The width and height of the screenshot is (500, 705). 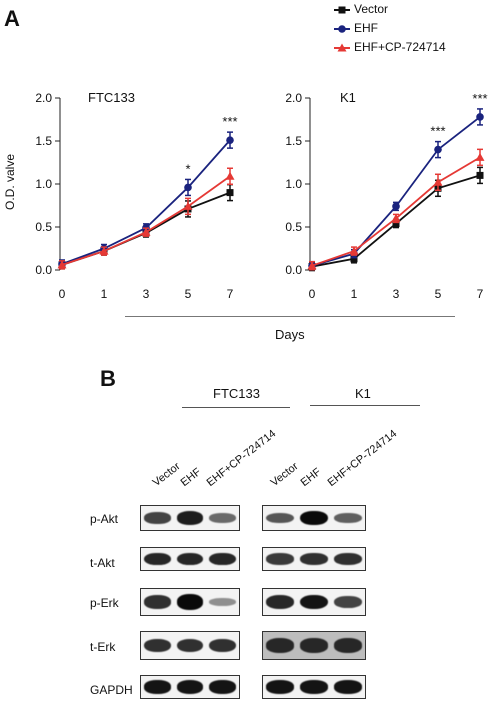 I want to click on chart-ftc133-plot: 0.00.51.01.52.00 1 3 5 7****, so click(x=136, y=196).